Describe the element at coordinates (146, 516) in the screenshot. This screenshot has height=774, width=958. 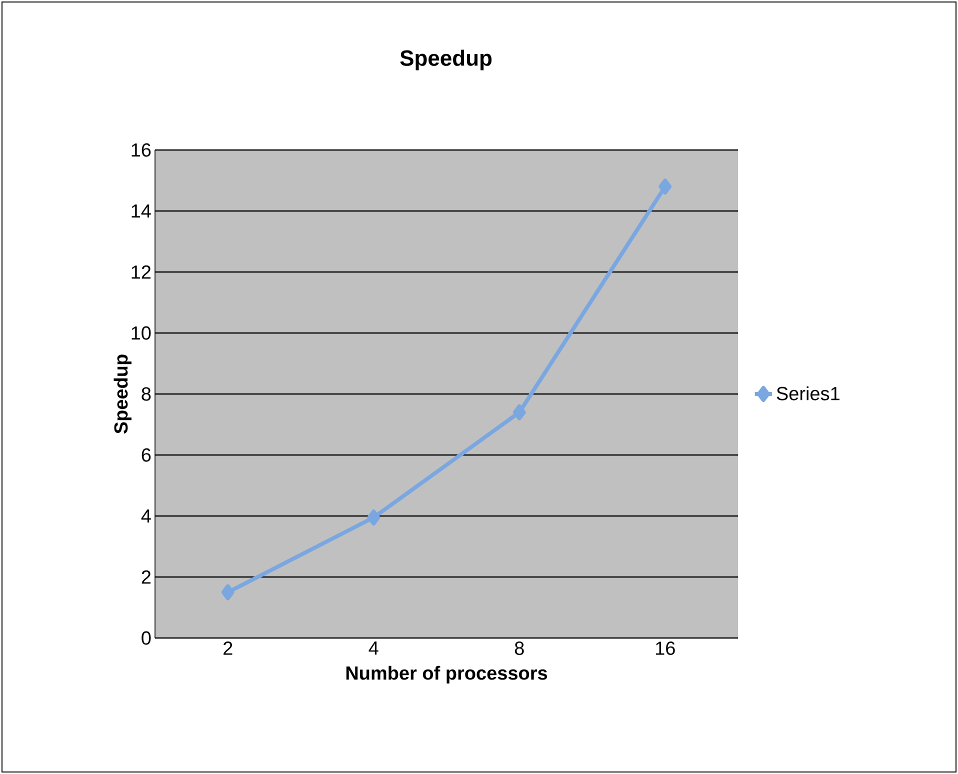
I see `y-tick-label: 4` at that location.